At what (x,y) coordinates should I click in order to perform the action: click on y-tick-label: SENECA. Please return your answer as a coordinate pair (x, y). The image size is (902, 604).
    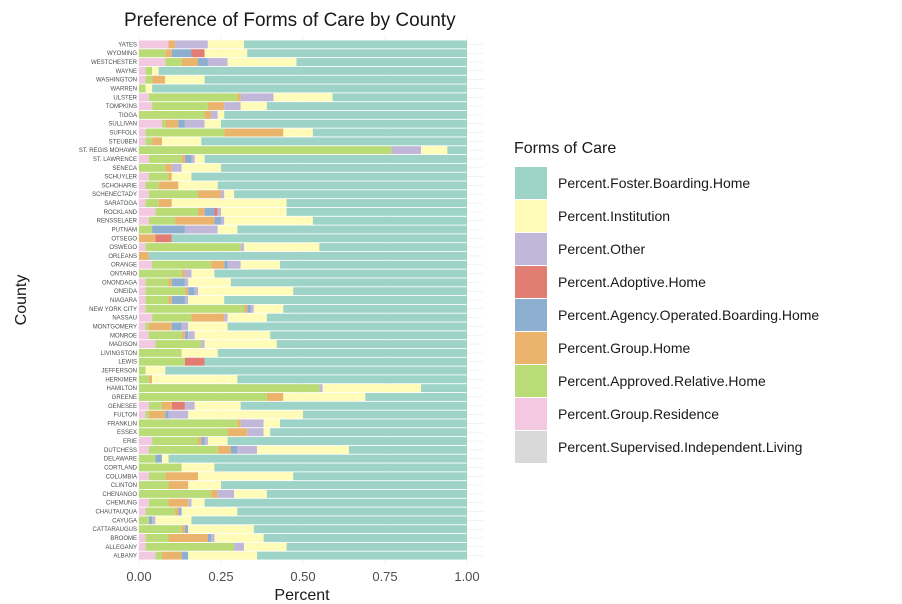
    Looking at the image, I should click on (124, 169).